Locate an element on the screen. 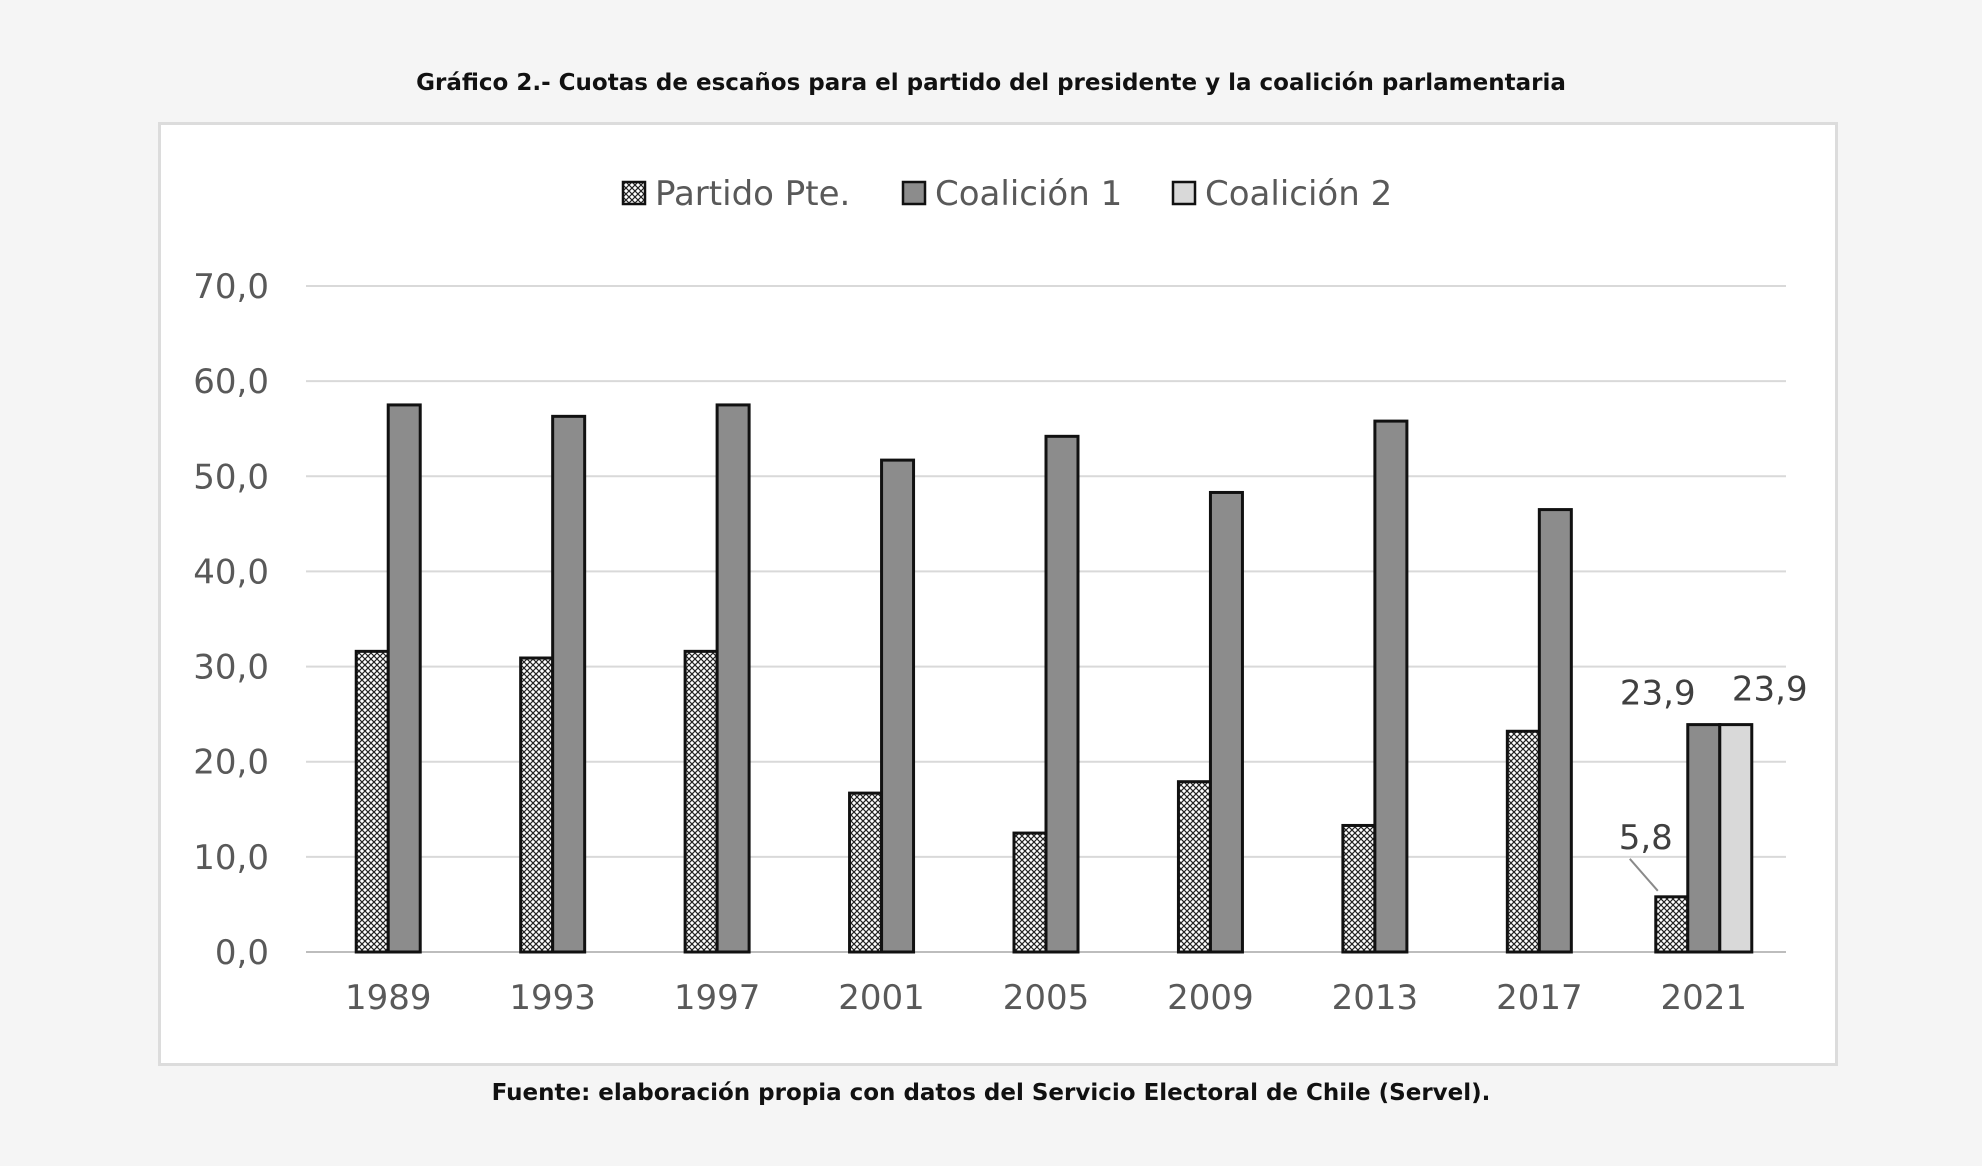 The image size is (1982, 1166). data-labels: 5,8 23,9 23,9 is located at coordinates (1713, 781).